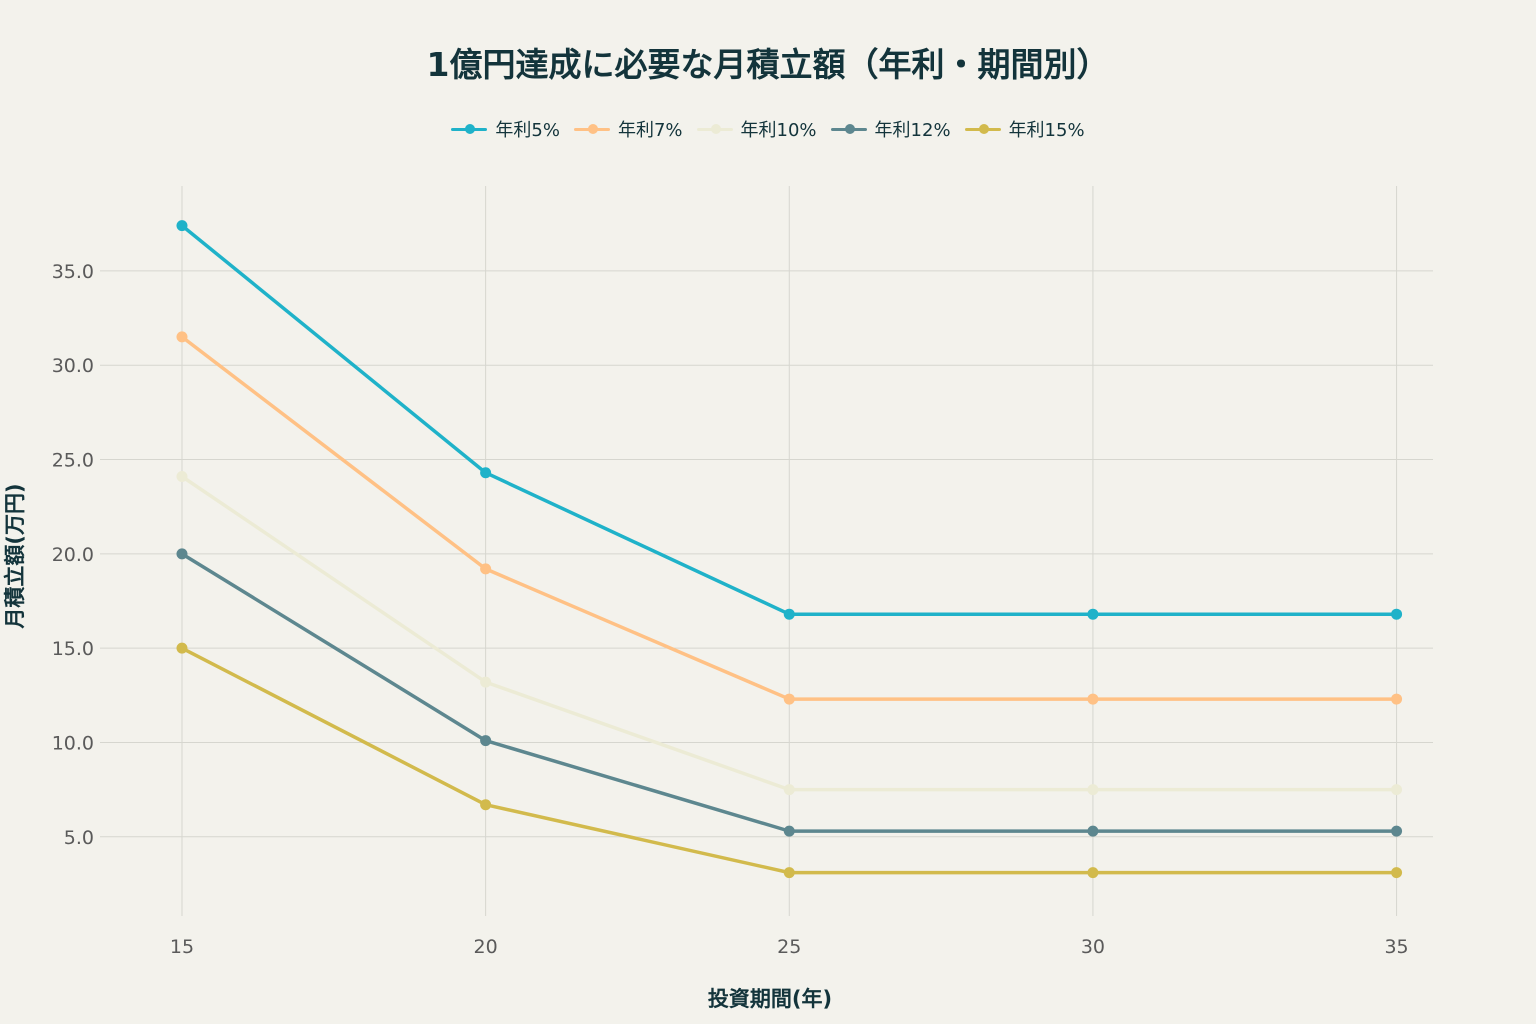 The image size is (1536, 1024). I want to click on y-tick-label: 10.0, so click(73, 743).